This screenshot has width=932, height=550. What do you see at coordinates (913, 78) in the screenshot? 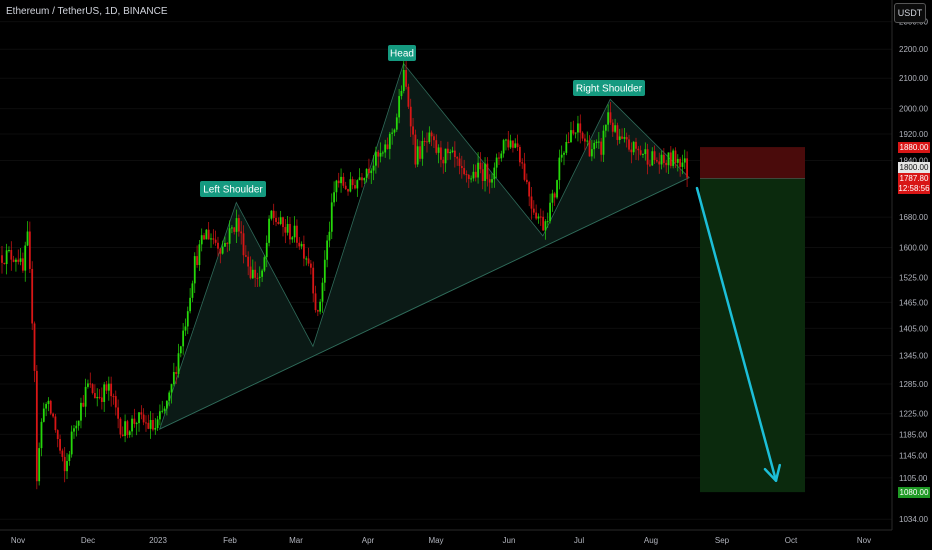
I see `y-tick-label: 2100.00` at bounding box center [913, 78].